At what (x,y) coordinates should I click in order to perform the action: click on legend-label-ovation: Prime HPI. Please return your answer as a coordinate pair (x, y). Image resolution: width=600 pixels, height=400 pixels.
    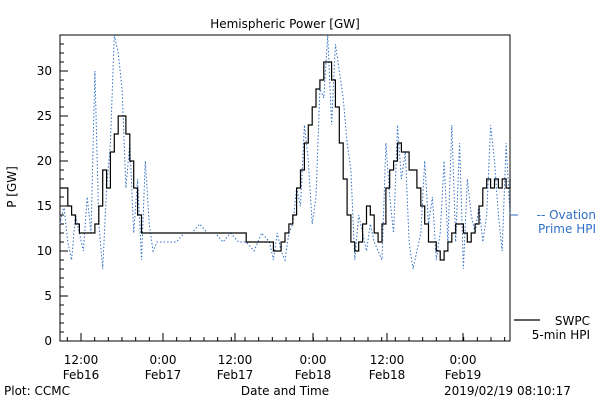
    Looking at the image, I should click on (567, 229).